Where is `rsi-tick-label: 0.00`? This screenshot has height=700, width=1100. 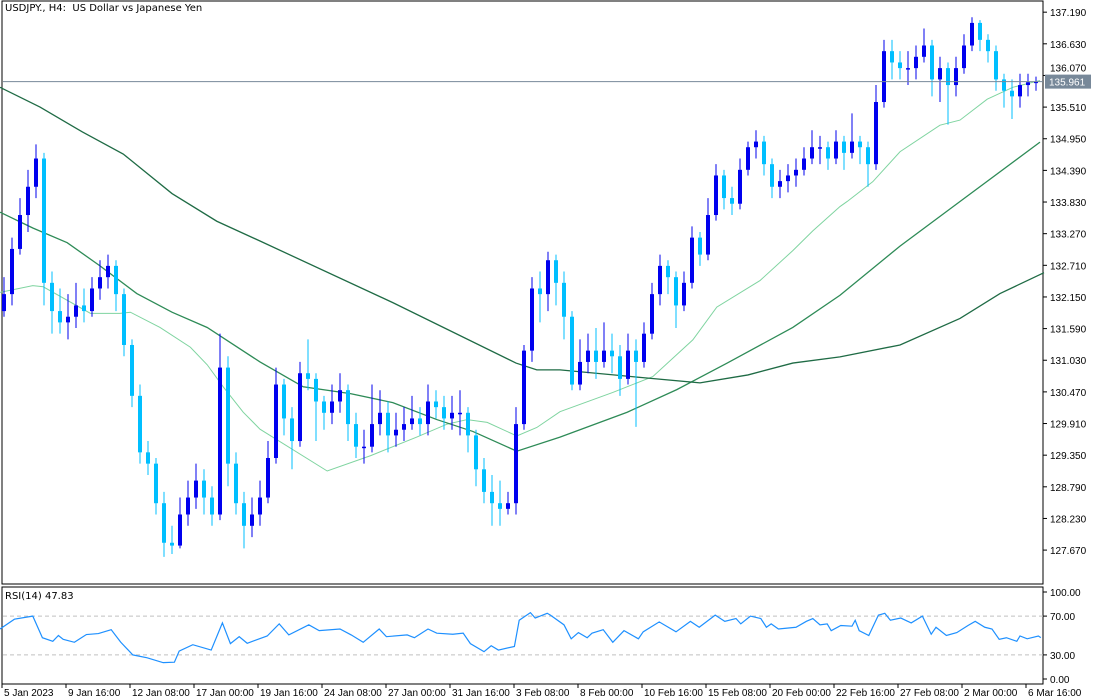
rsi-tick-label: 0.00 is located at coordinates (1060, 680).